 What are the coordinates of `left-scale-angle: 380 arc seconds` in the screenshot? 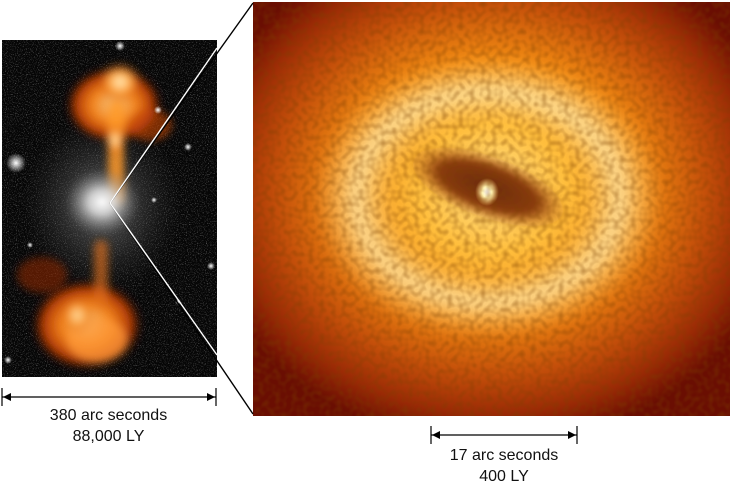 It's located at (108, 415).